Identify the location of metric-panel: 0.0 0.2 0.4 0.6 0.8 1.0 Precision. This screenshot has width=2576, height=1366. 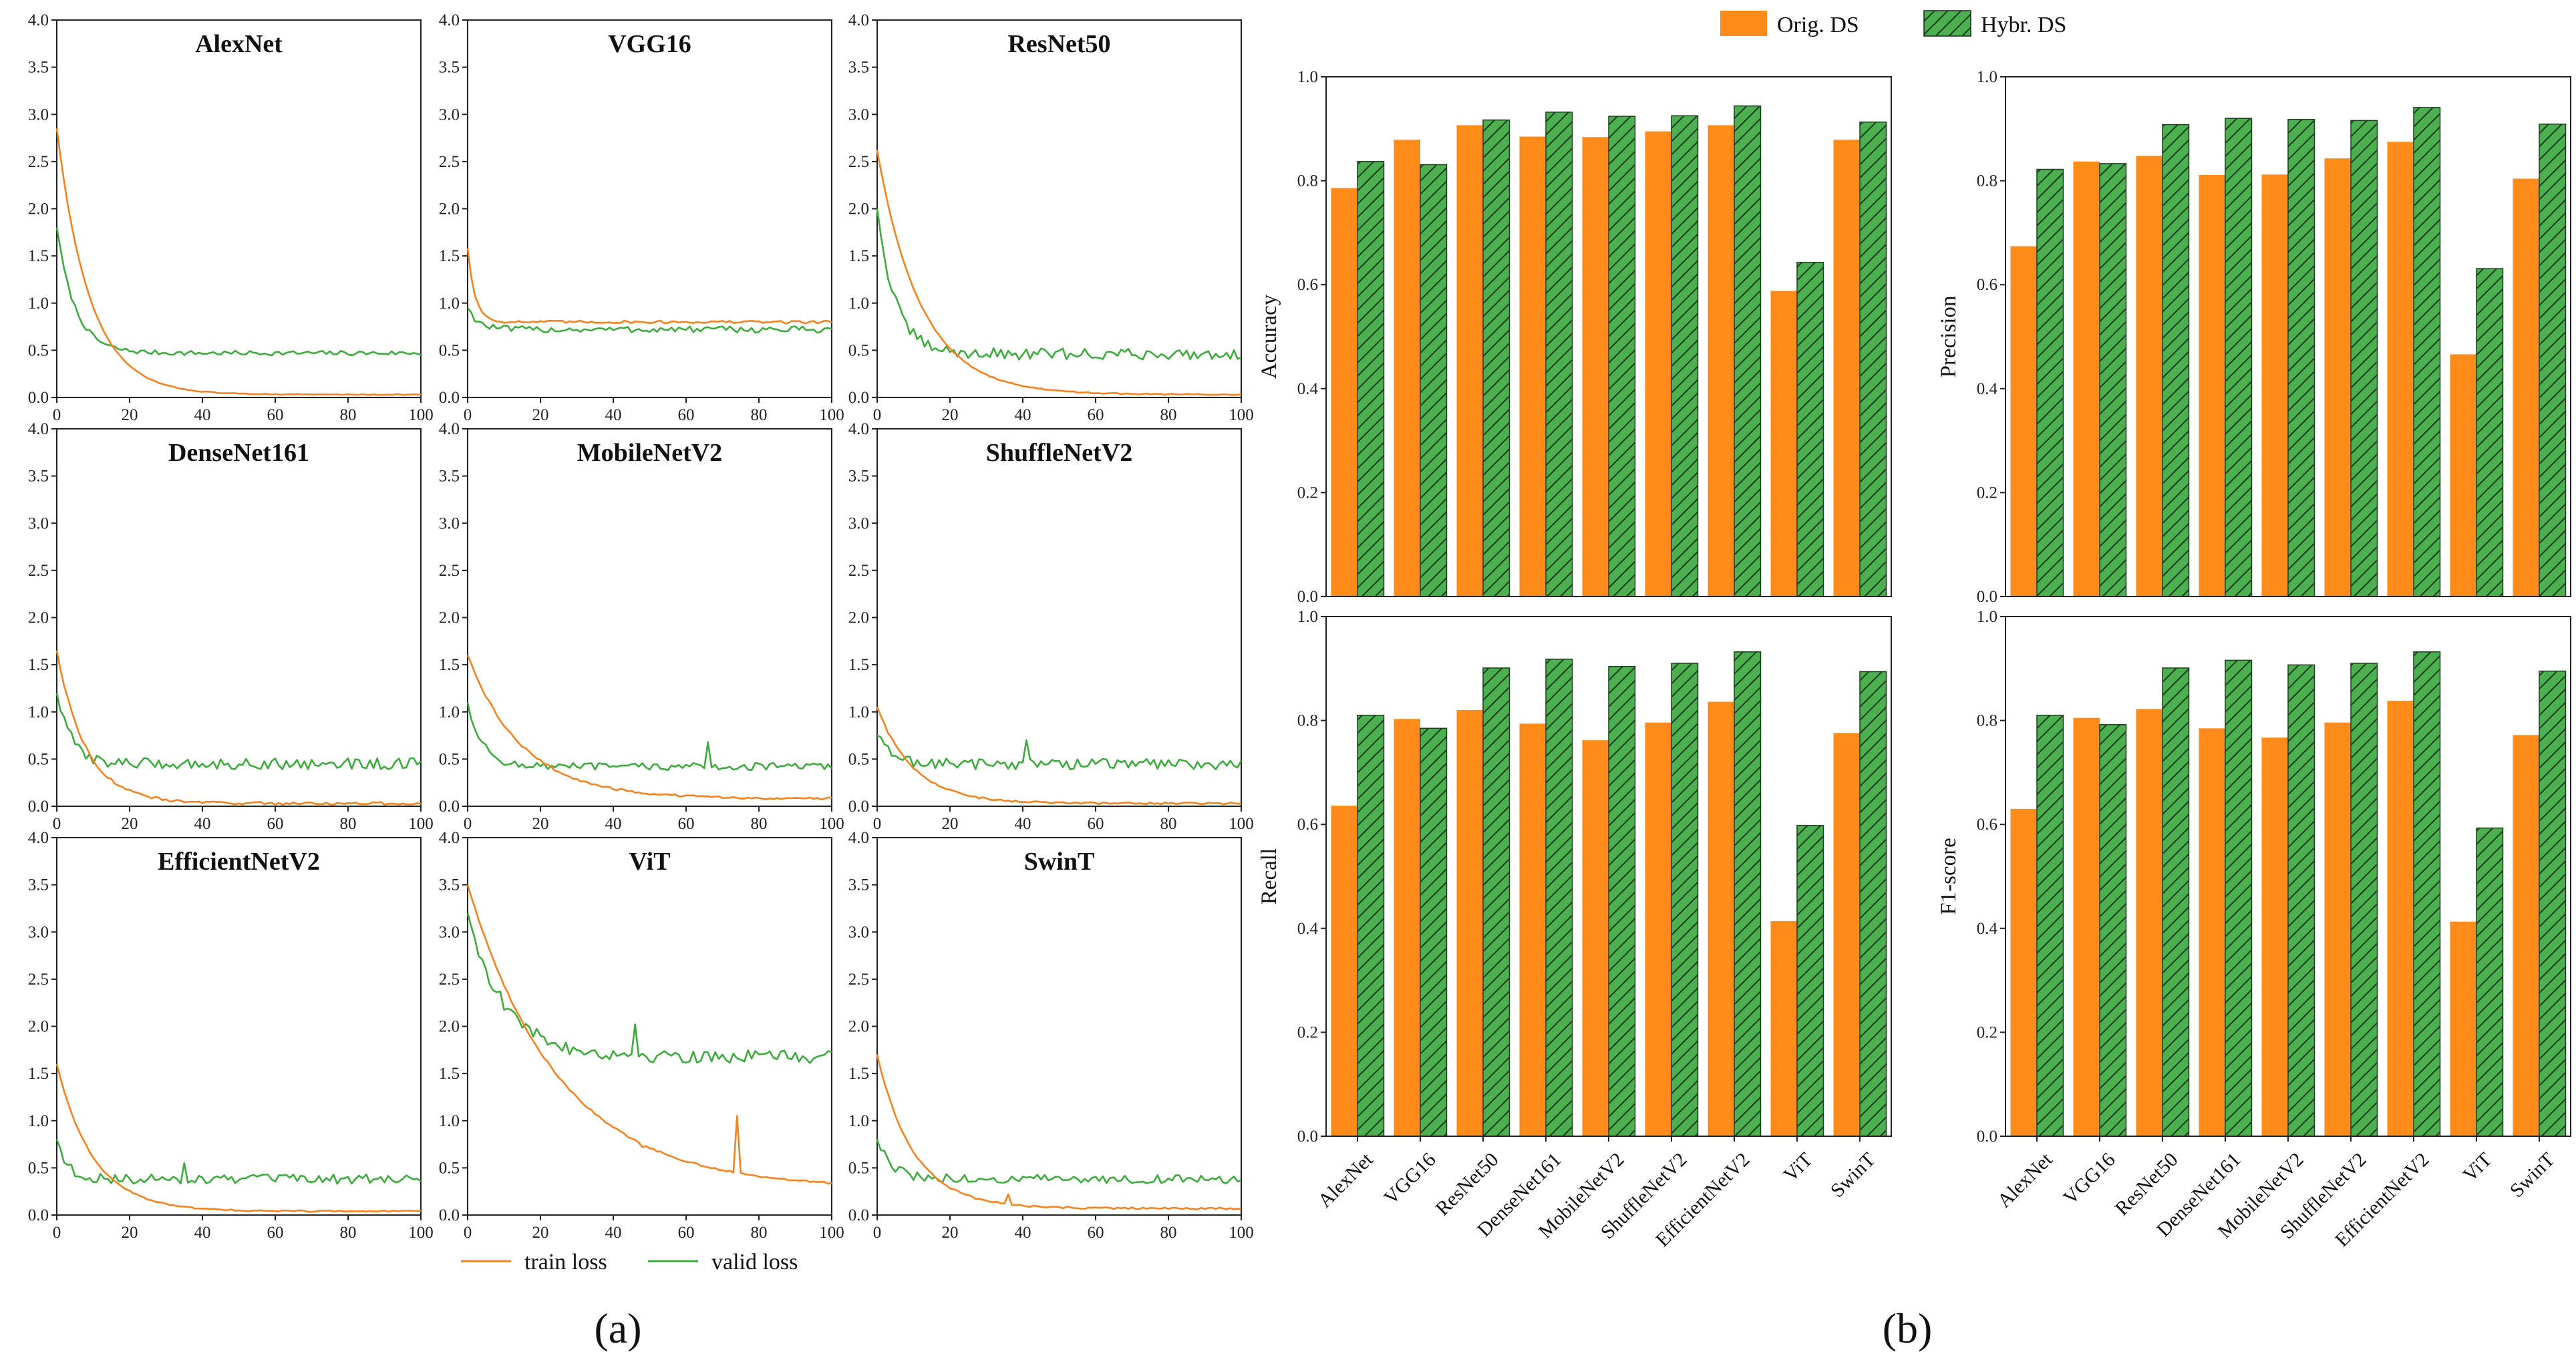
(2254, 337).